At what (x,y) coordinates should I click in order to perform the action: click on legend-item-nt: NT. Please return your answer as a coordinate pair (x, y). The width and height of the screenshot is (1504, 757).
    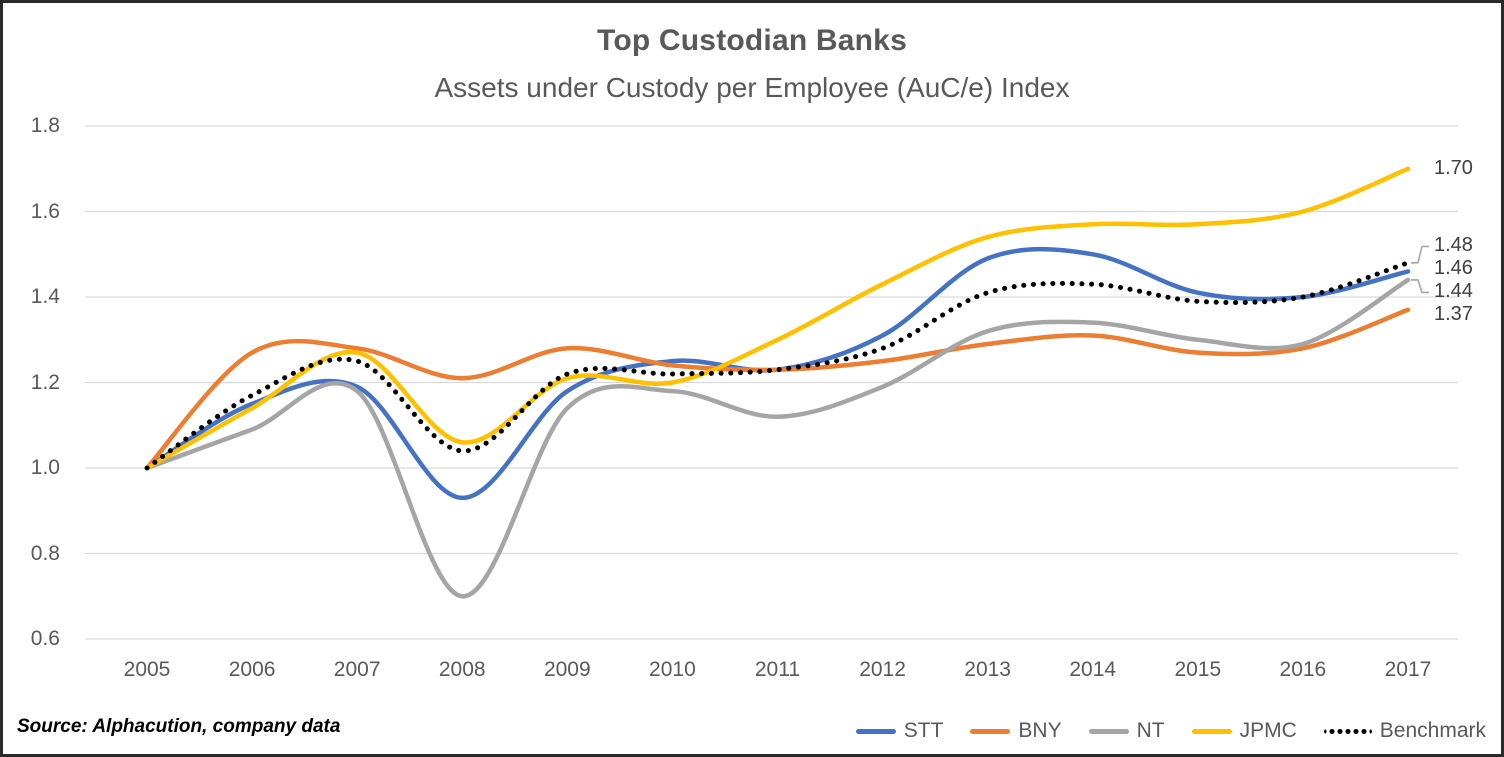
    Looking at the image, I should click on (1126, 731).